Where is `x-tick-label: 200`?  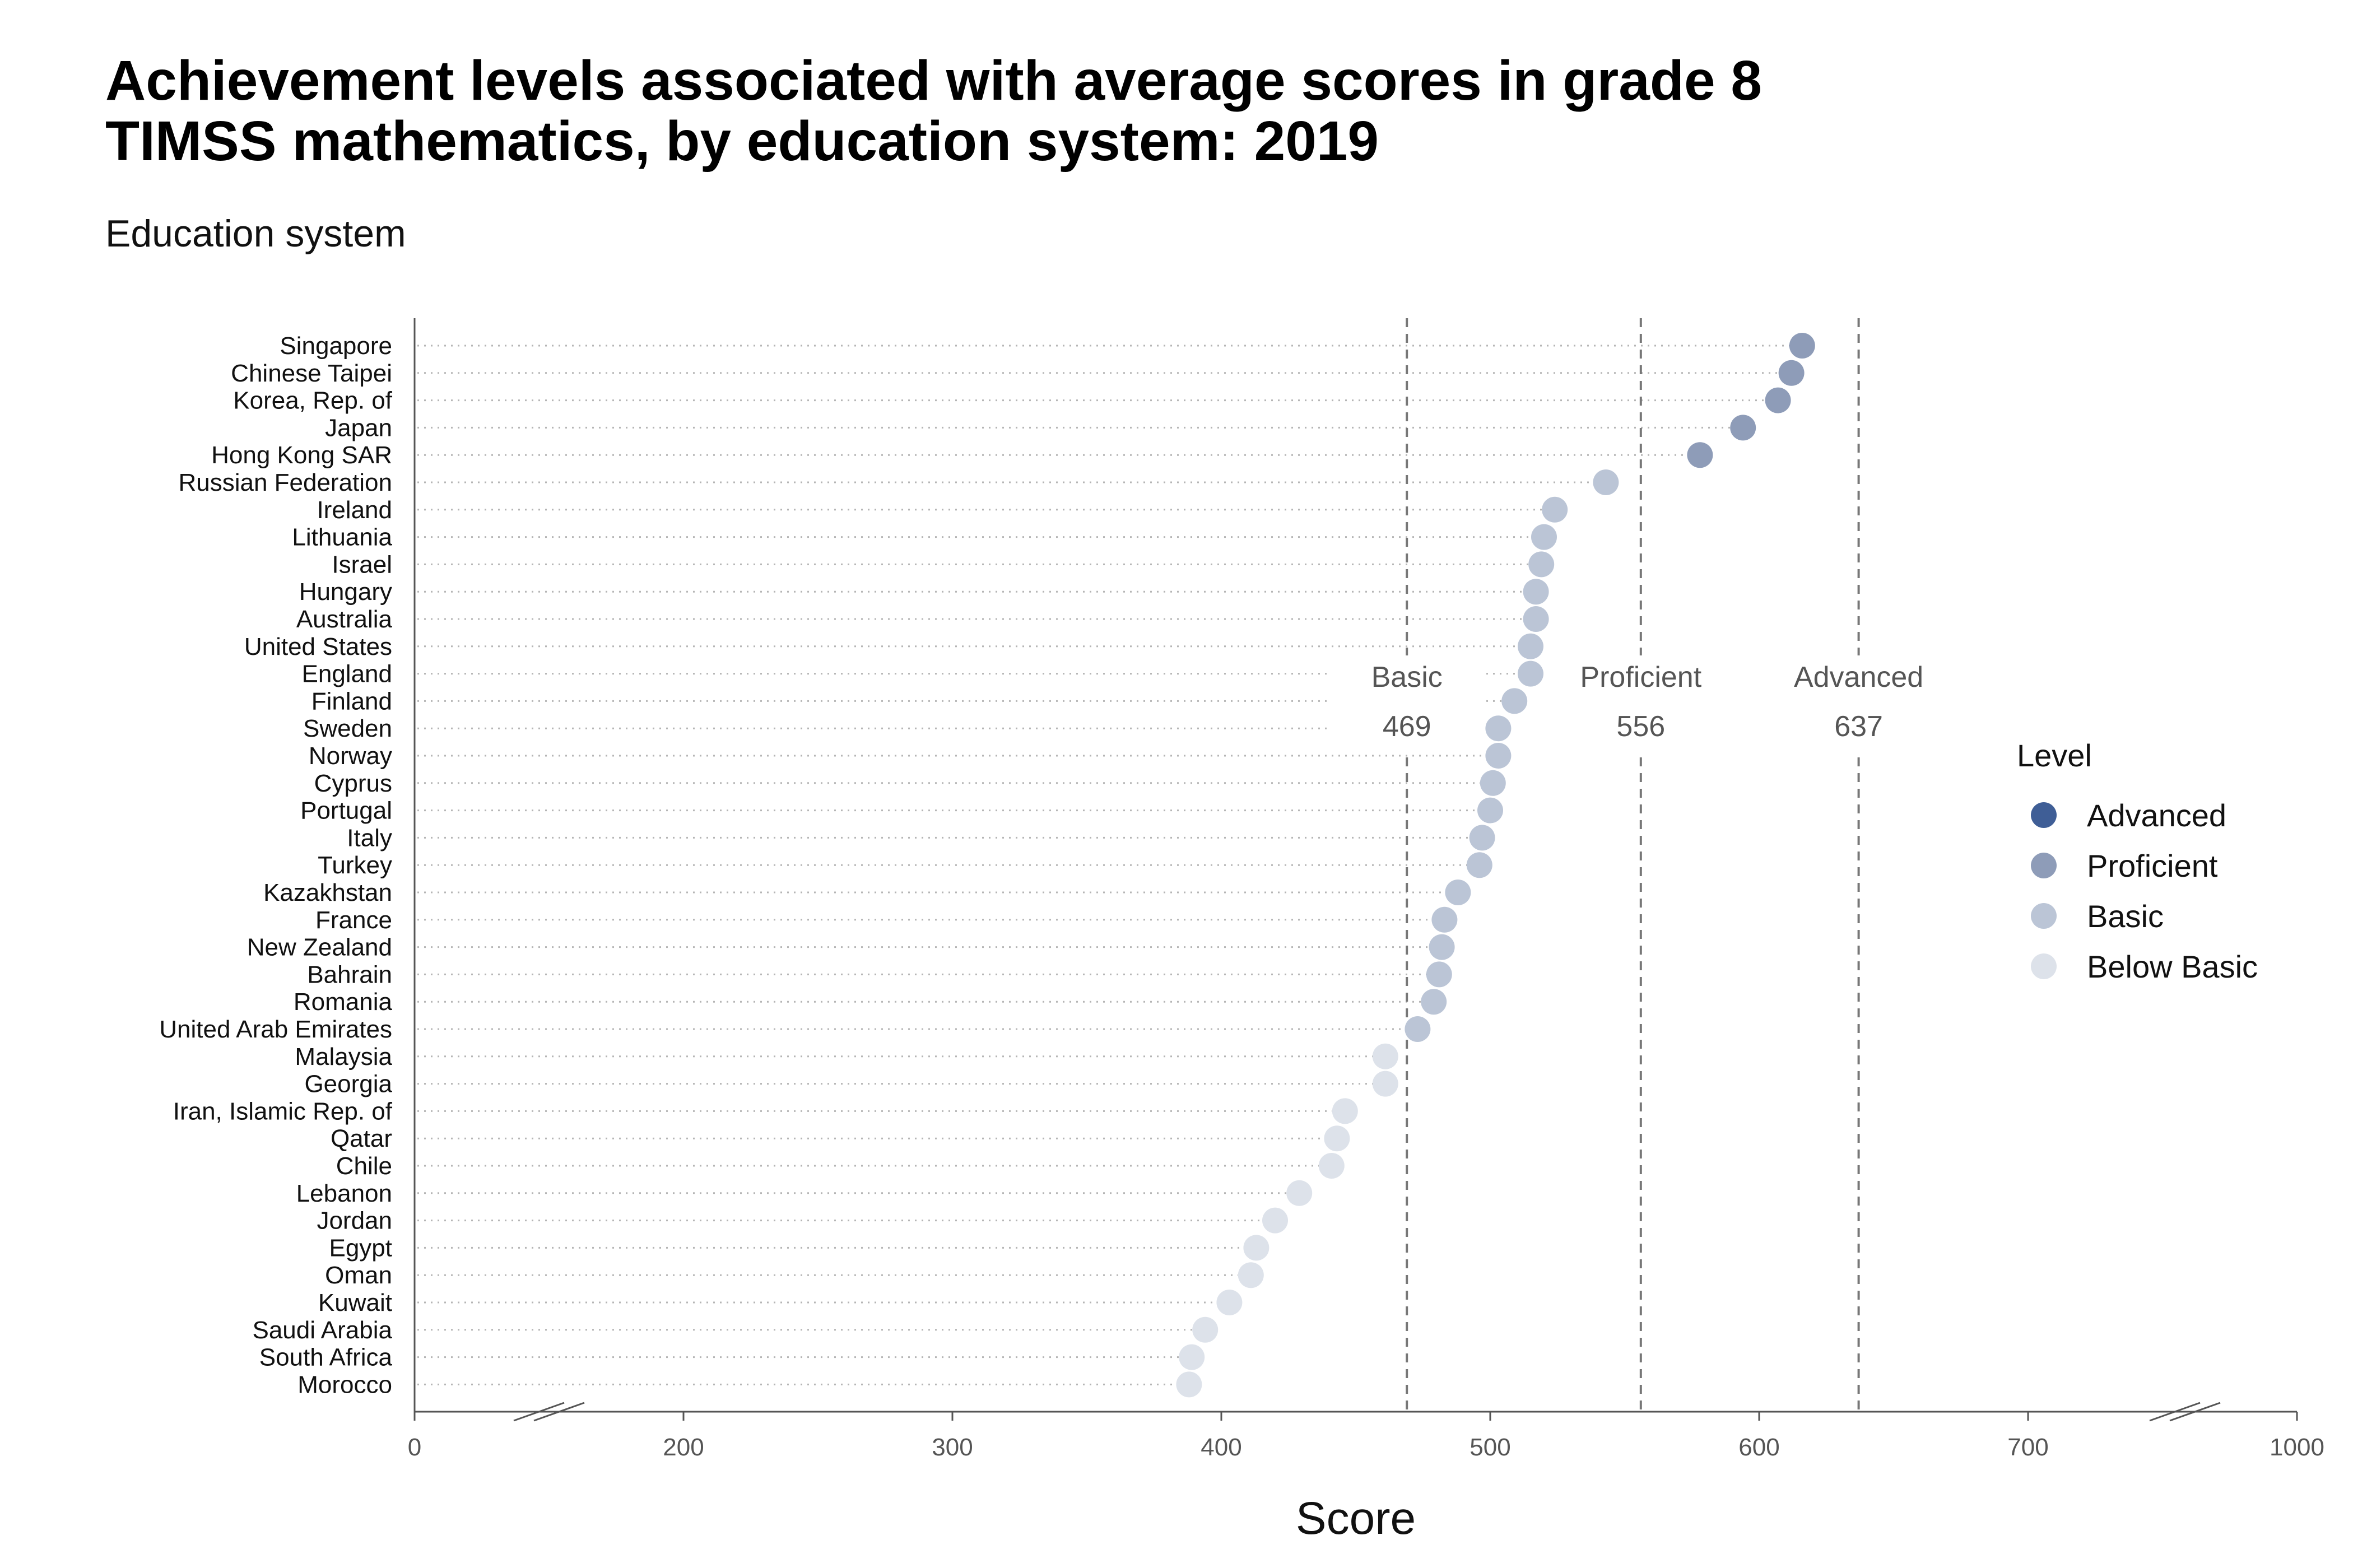
x-tick-label: 200 is located at coordinates (683, 1448).